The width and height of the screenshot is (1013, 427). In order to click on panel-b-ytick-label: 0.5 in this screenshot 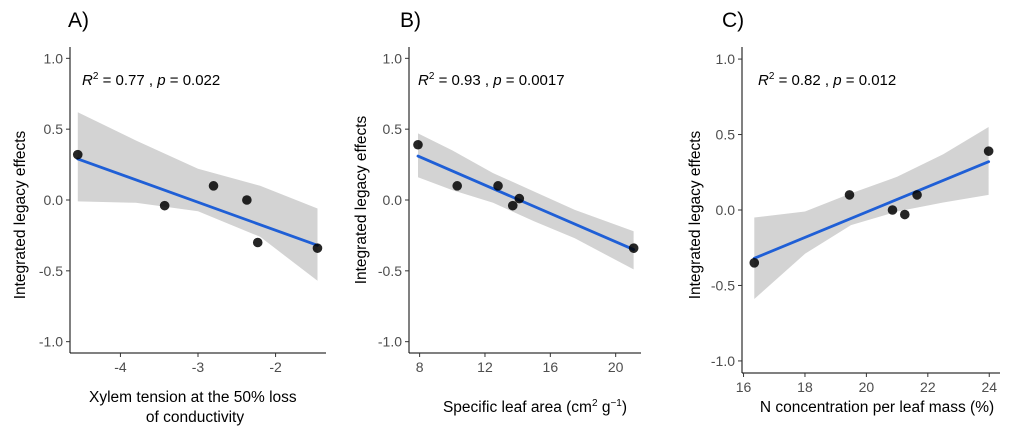, I will do `click(393, 129)`.